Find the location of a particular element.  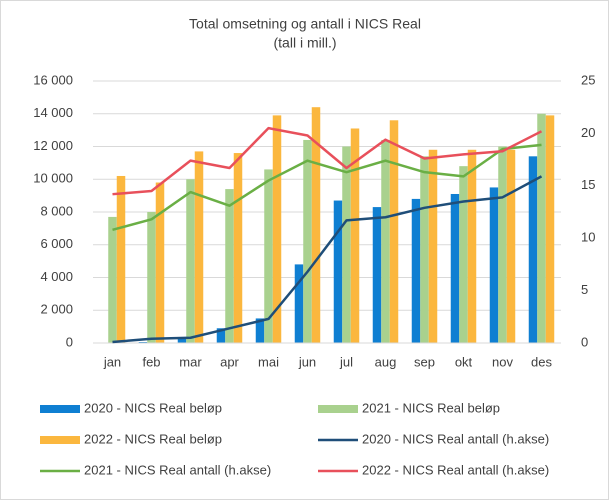

y2-tick-label: 5 is located at coordinates (584, 289).